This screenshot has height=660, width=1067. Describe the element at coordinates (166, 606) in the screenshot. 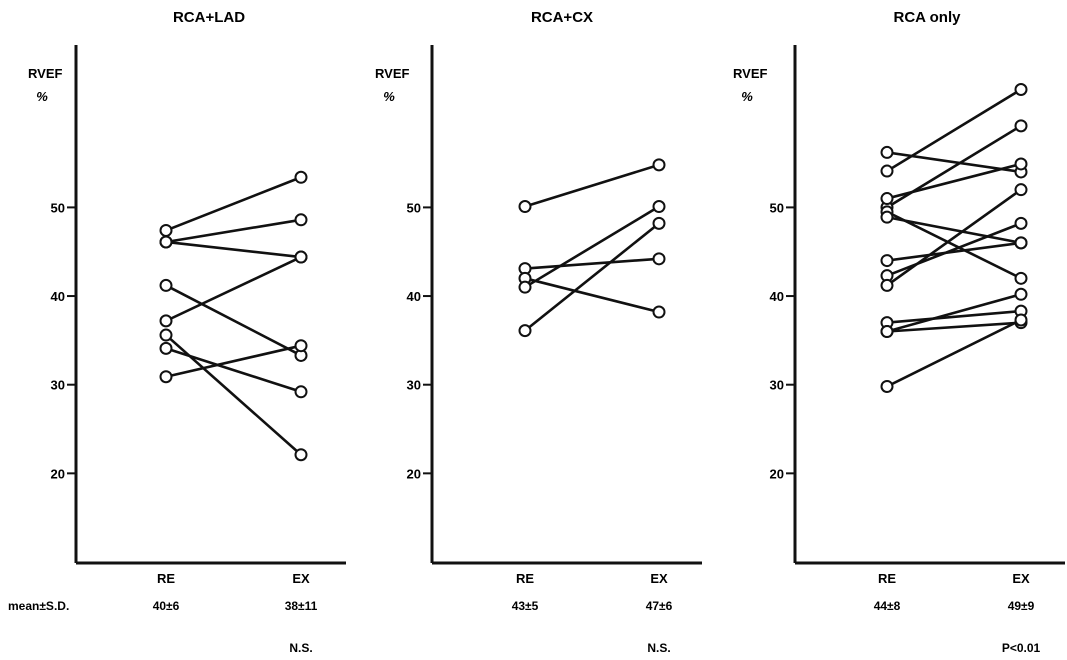

I see `mean-sd-value: 40±6` at that location.